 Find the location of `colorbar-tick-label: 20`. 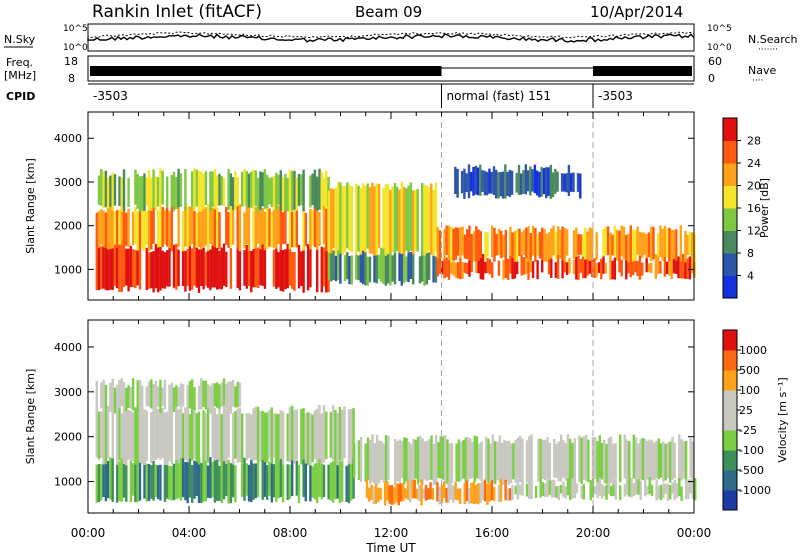

colorbar-tick-label: 20 is located at coordinates (754, 186).